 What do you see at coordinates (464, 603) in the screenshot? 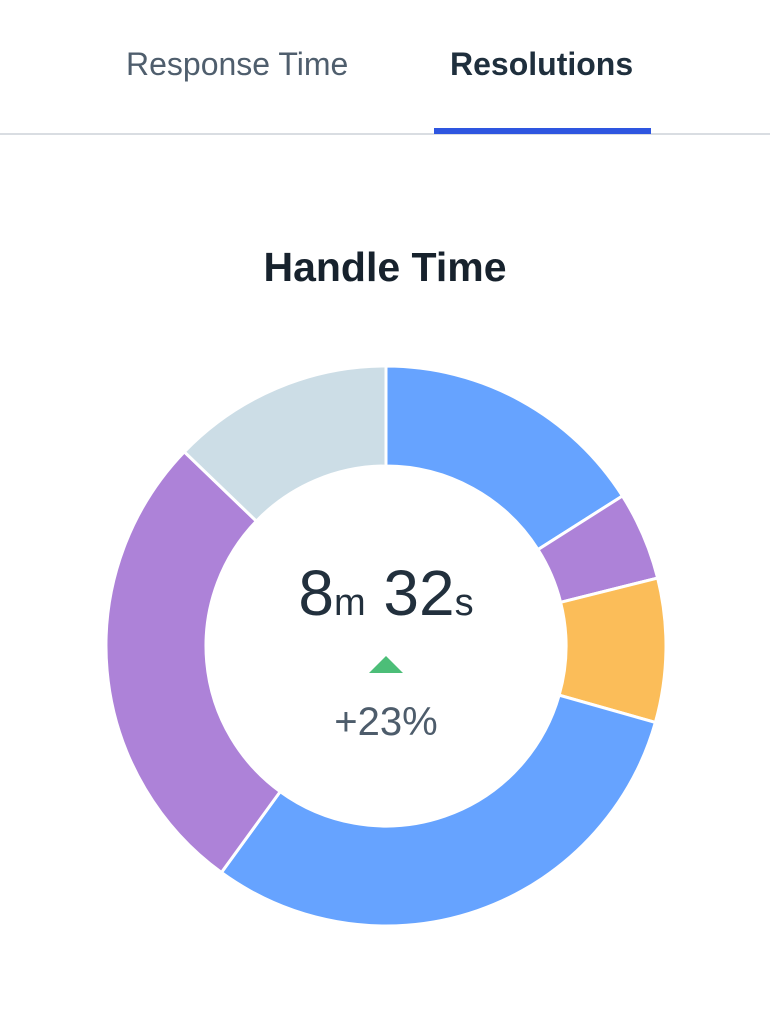
I see `seconds-unit: s` at bounding box center [464, 603].